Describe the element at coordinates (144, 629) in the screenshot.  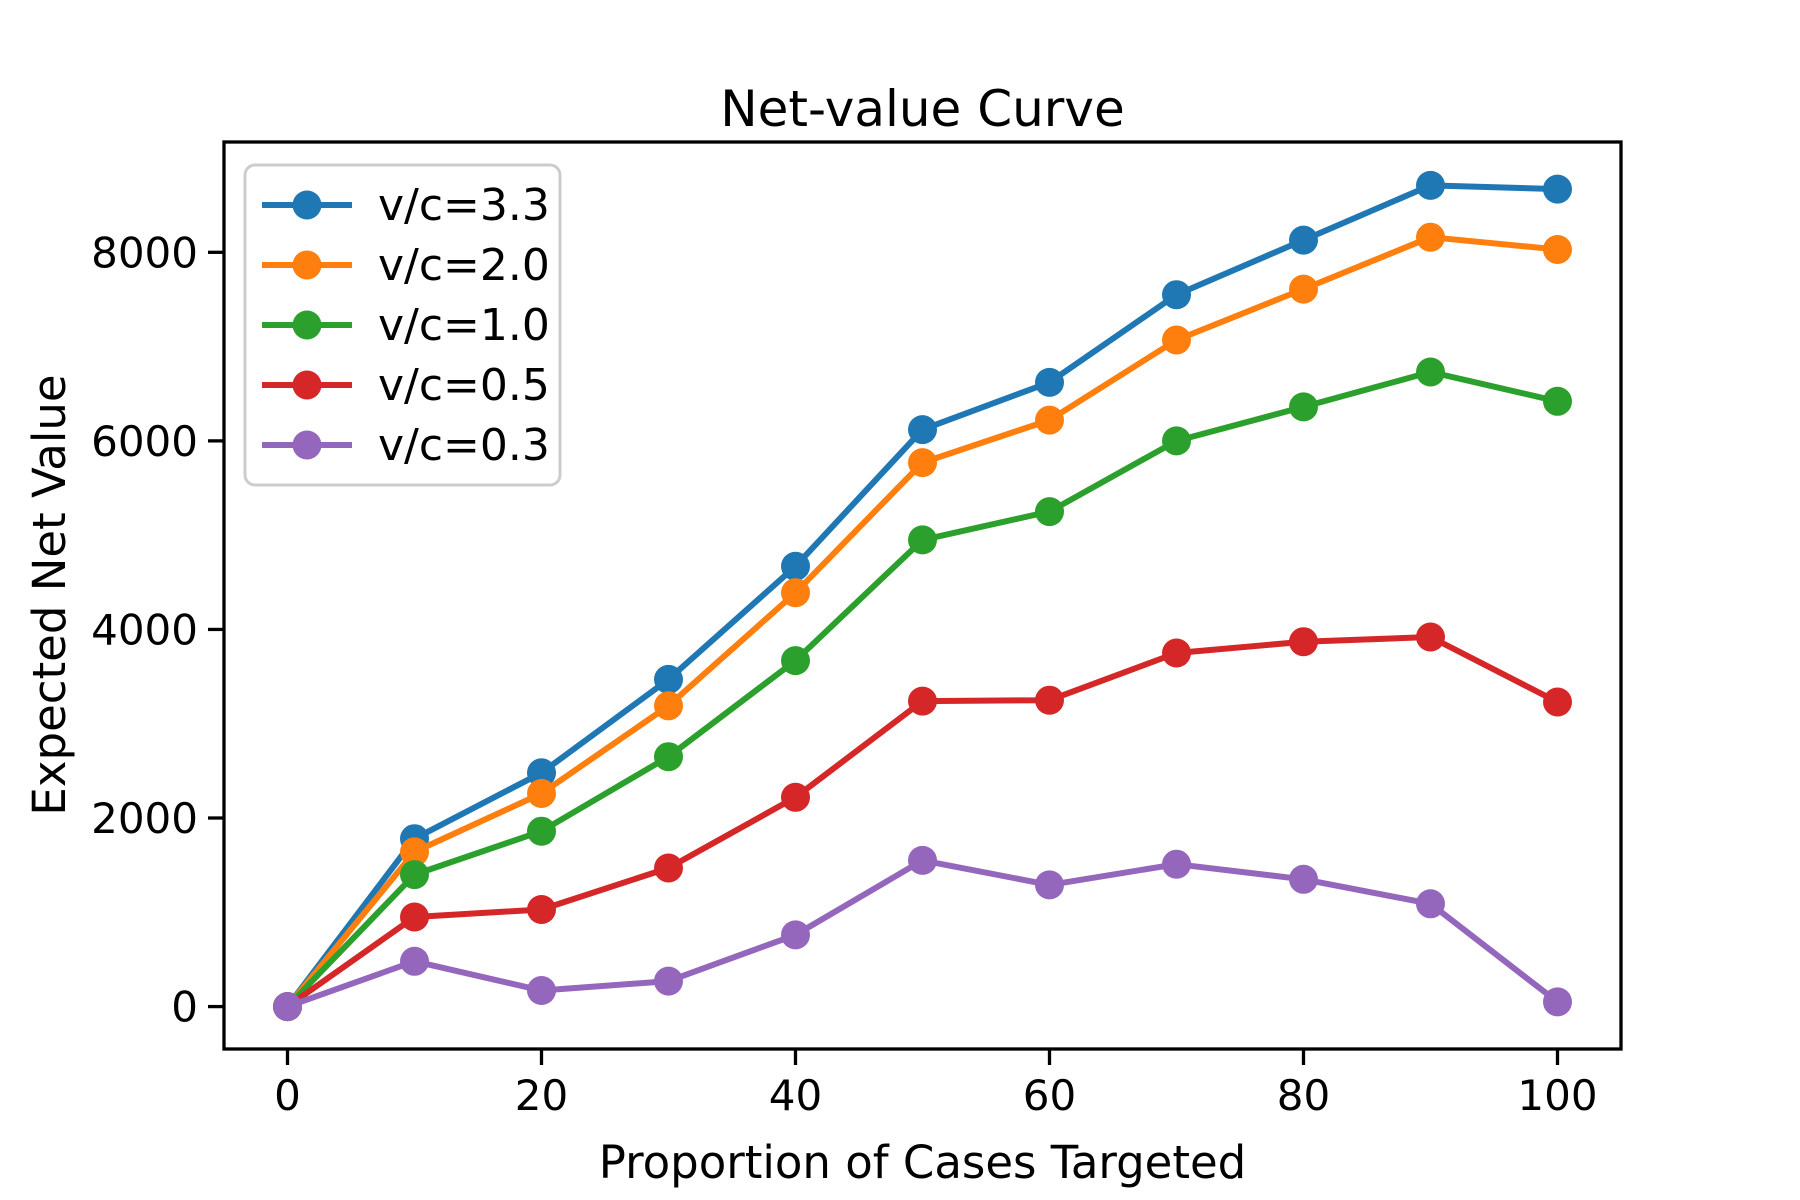
I see `y-tick-label: 4000` at that location.